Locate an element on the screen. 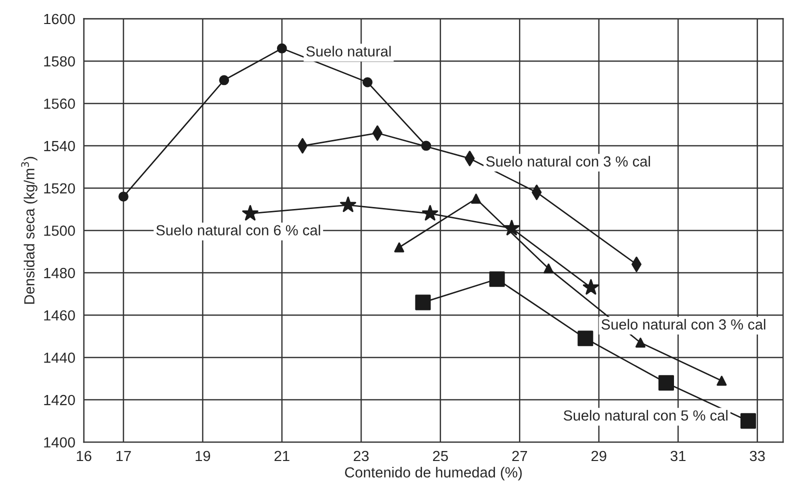  x-tick-label: 23 is located at coordinates (361, 456).